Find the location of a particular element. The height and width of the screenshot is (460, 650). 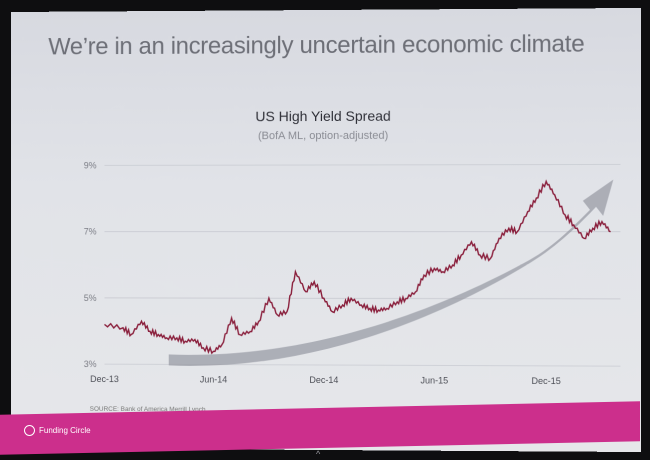

x-tick-labels: Dec-13 Jun-14 Dec-14 Jun-15 Dec-15 is located at coordinates (325, 380).